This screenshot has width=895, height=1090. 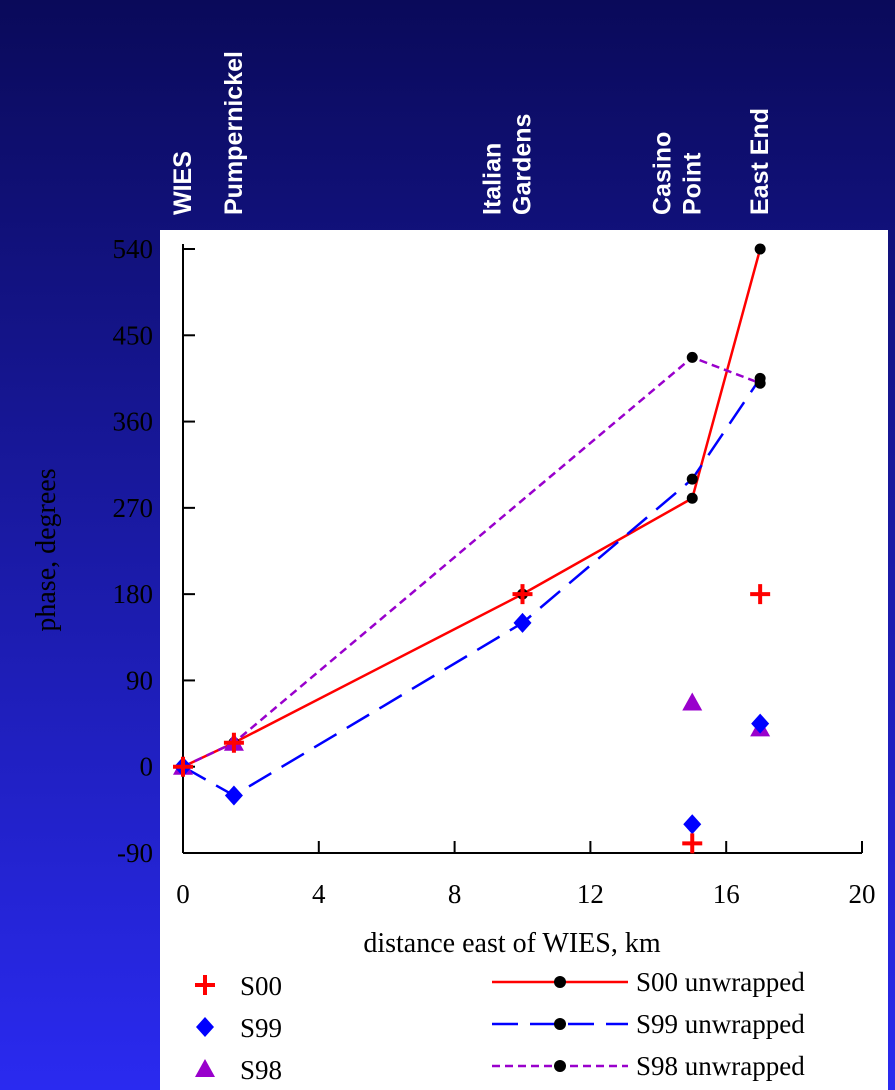 I want to click on station-label: Point, so click(x=692, y=183).